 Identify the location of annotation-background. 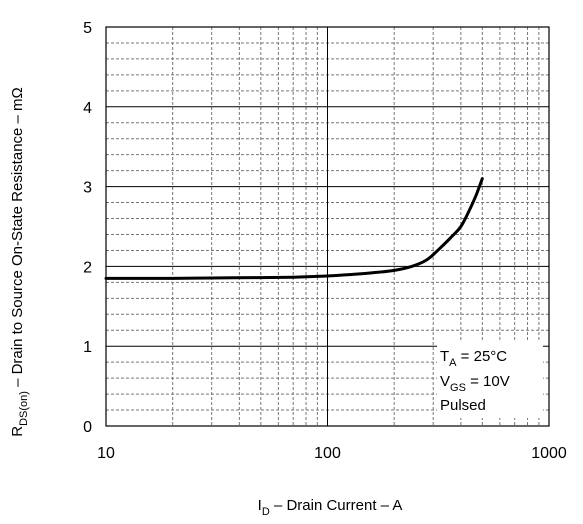
(490, 380).